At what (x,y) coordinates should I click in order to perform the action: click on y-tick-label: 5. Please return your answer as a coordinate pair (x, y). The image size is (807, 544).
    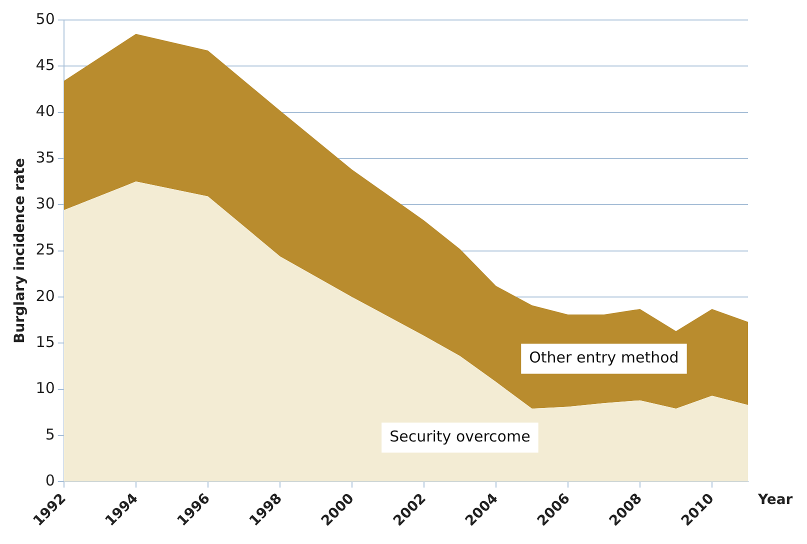
    Looking at the image, I should click on (50, 434).